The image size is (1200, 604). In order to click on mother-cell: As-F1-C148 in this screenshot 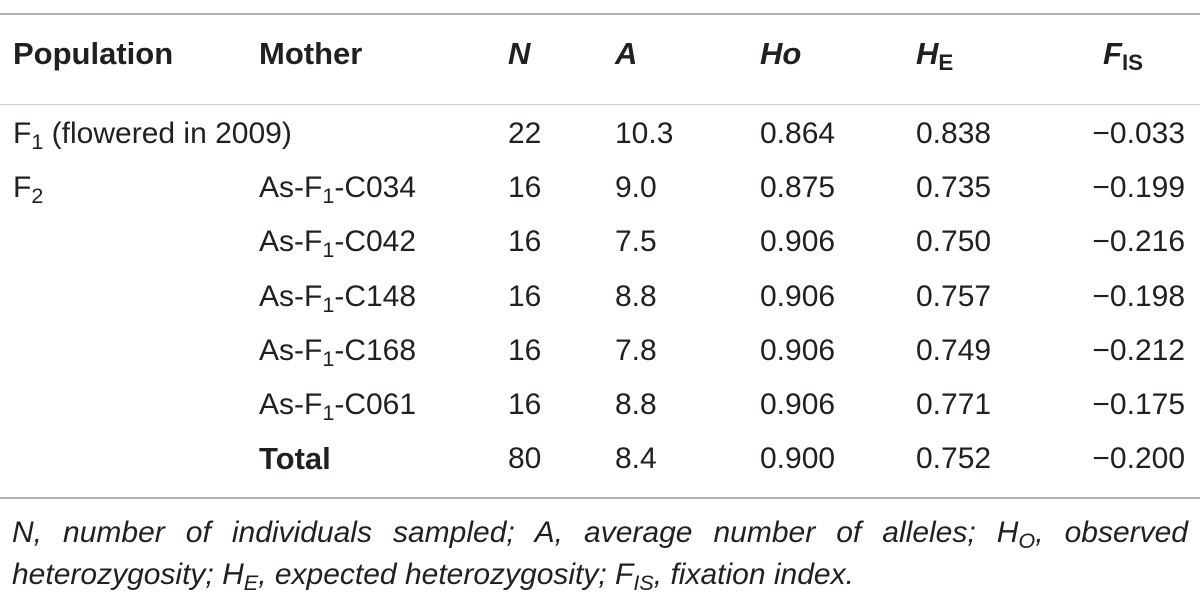, I will do `click(338, 299)`.